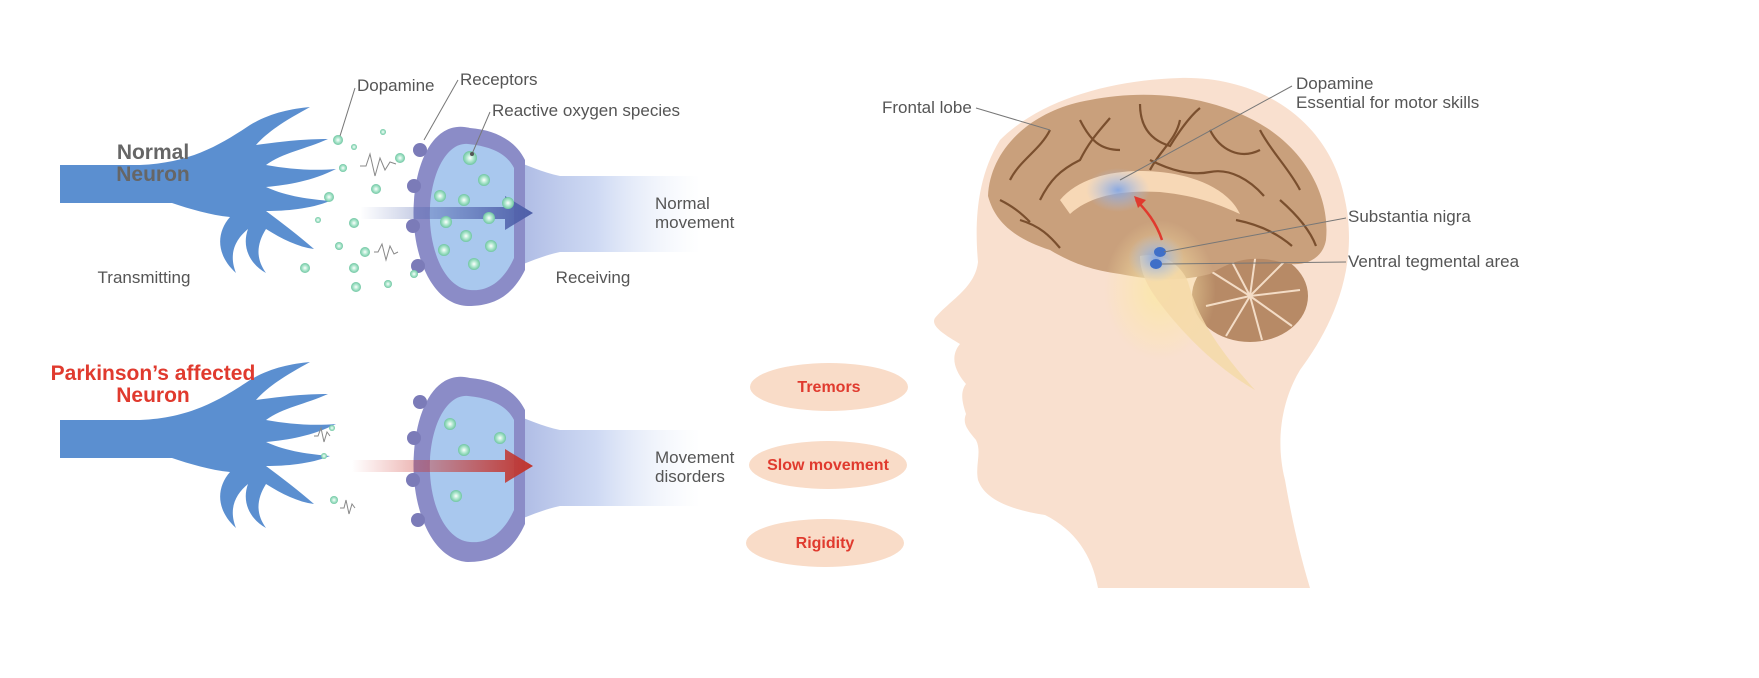 This screenshot has height=678, width=1759. What do you see at coordinates (1254, 263) in the screenshot?
I see `vta-leader` at bounding box center [1254, 263].